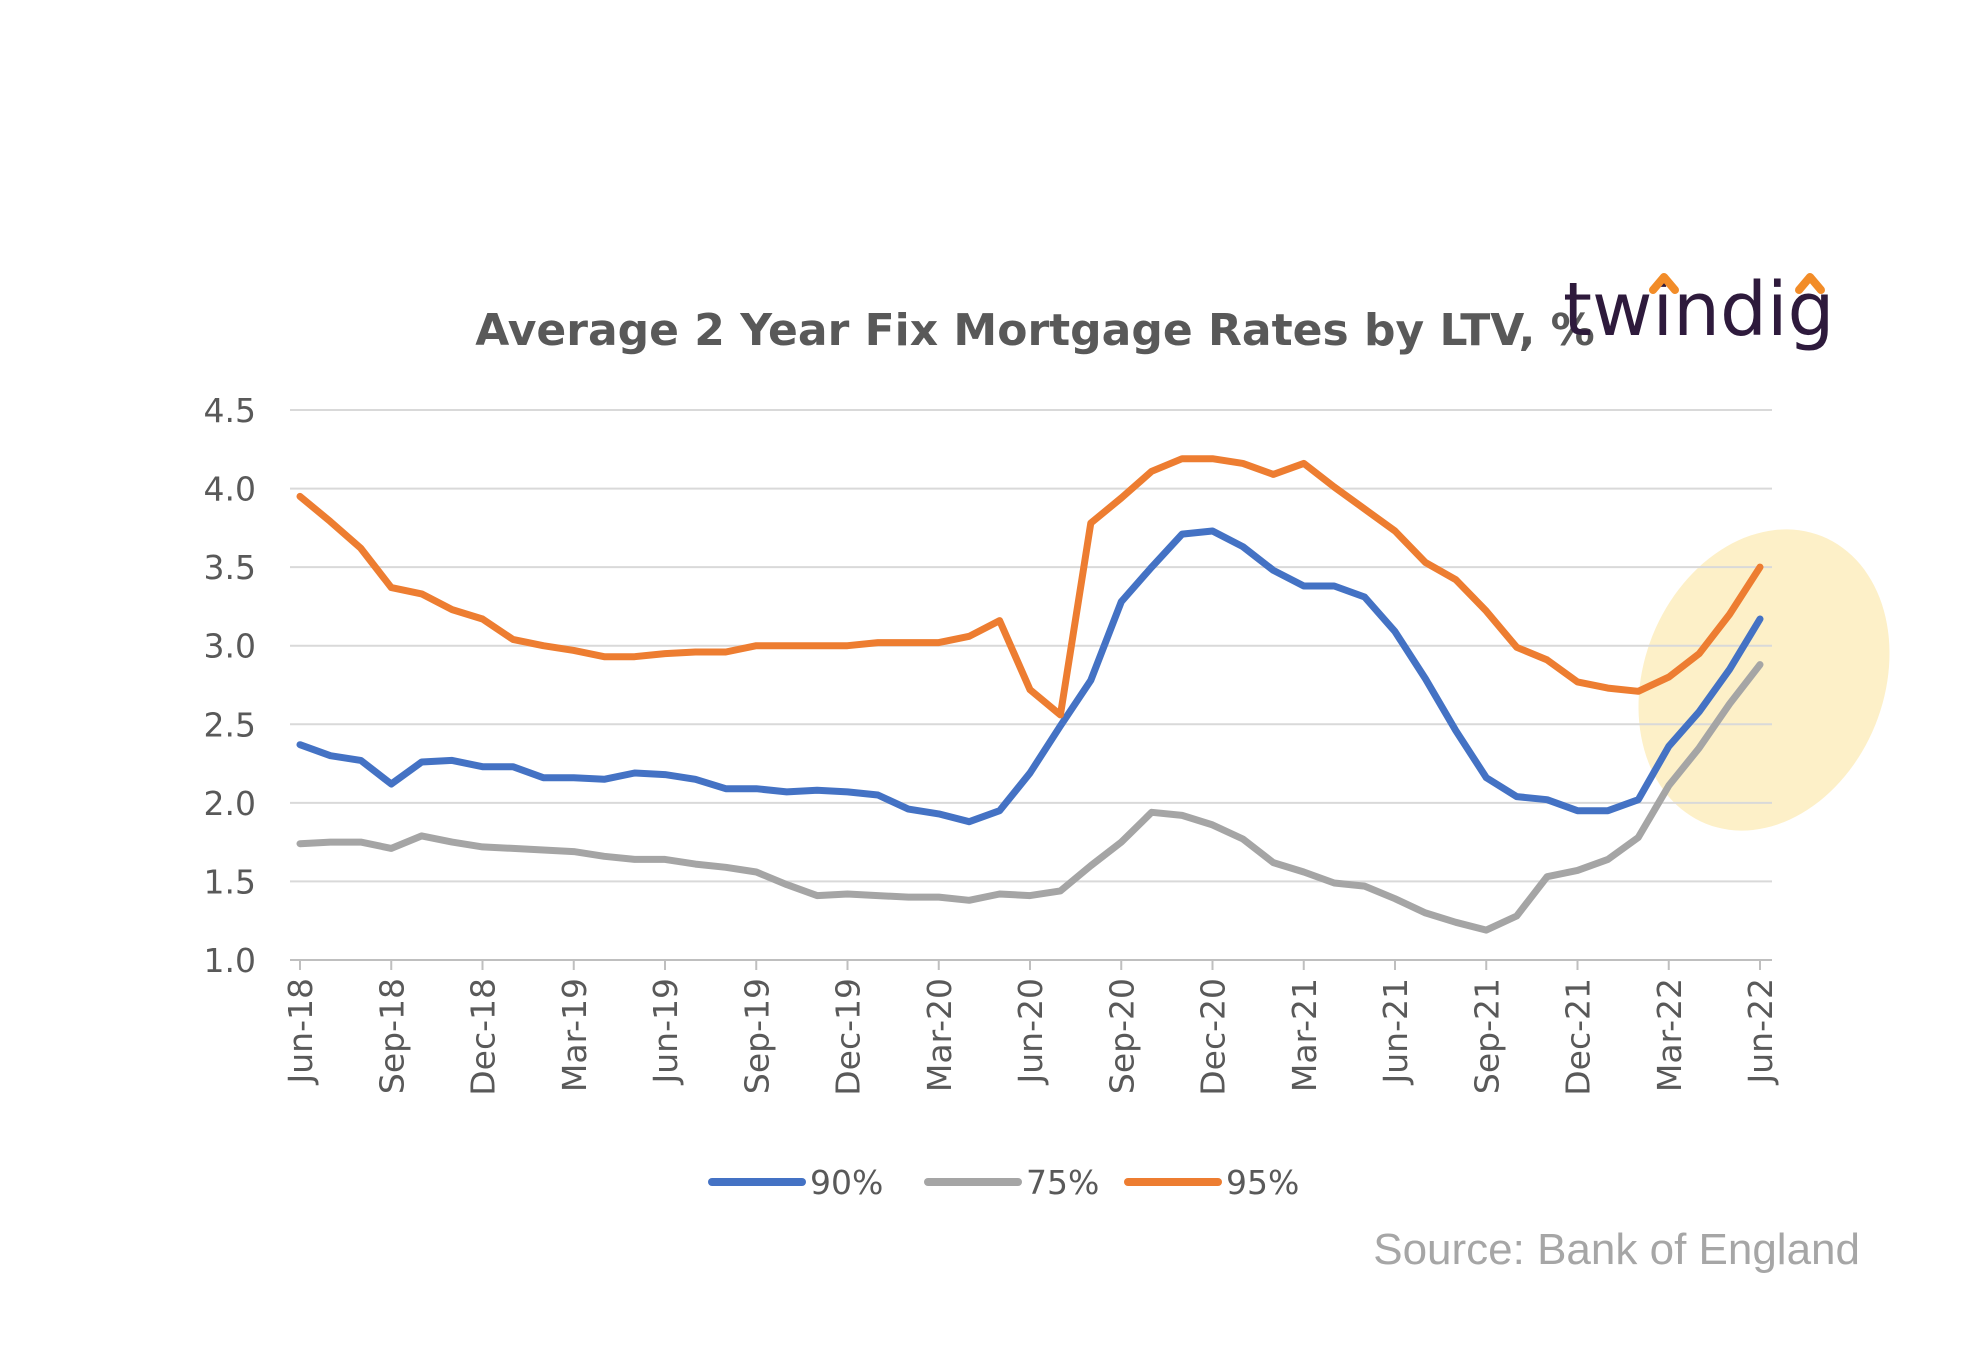 The image size is (1984, 1366). What do you see at coordinates (230, 567) in the screenshot?
I see `y-tick-label: 3.5` at bounding box center [230, 567].